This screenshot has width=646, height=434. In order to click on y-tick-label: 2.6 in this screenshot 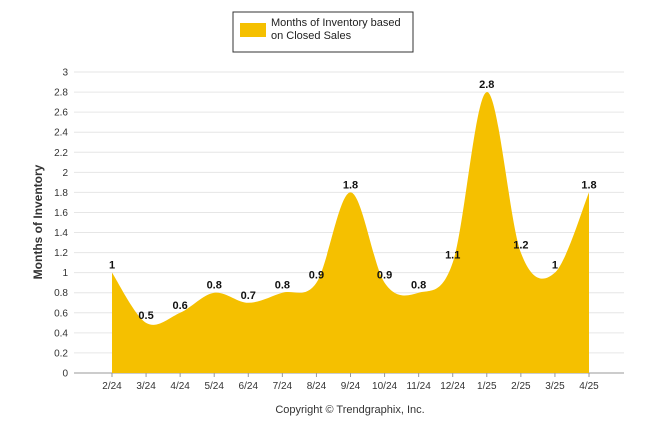, I will do `click(61, 113)`.